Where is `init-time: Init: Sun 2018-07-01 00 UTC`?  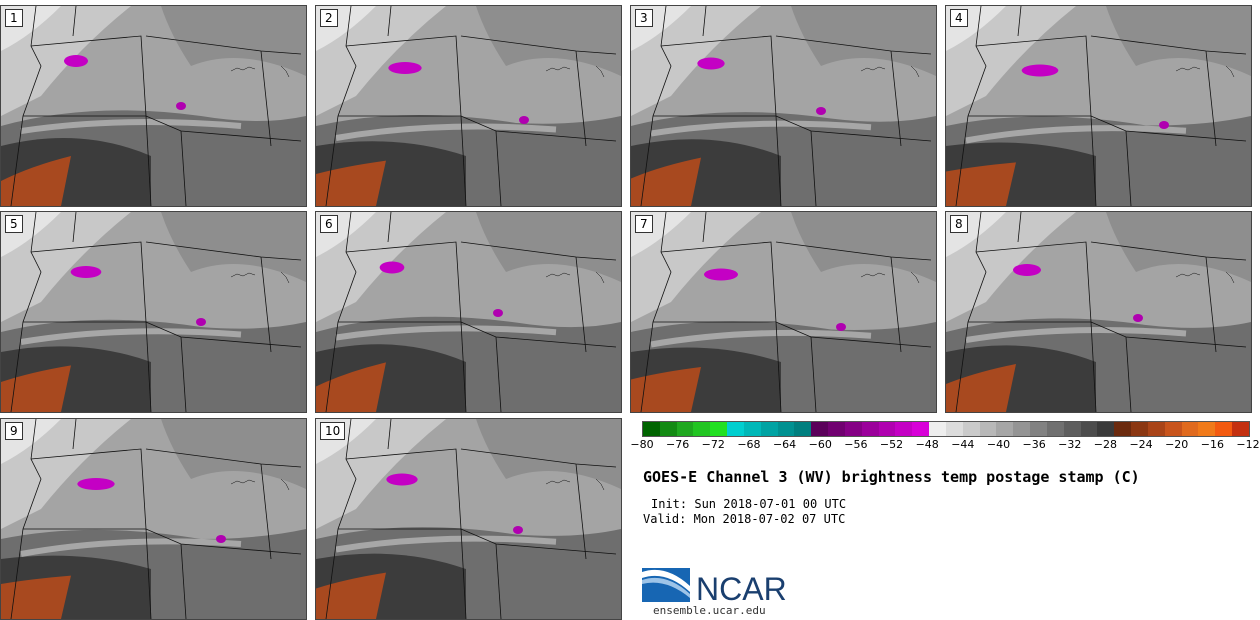 init-time: Init: Sun 2018-07-01 00 UTC is located at coordinates (749, 504).